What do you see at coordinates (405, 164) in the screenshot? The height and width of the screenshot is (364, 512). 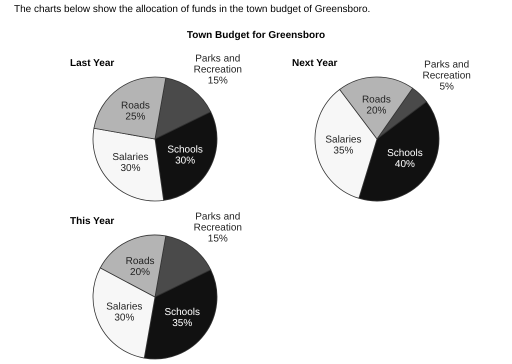 I see `data-label: 40%` at bounding box center [405, 164].